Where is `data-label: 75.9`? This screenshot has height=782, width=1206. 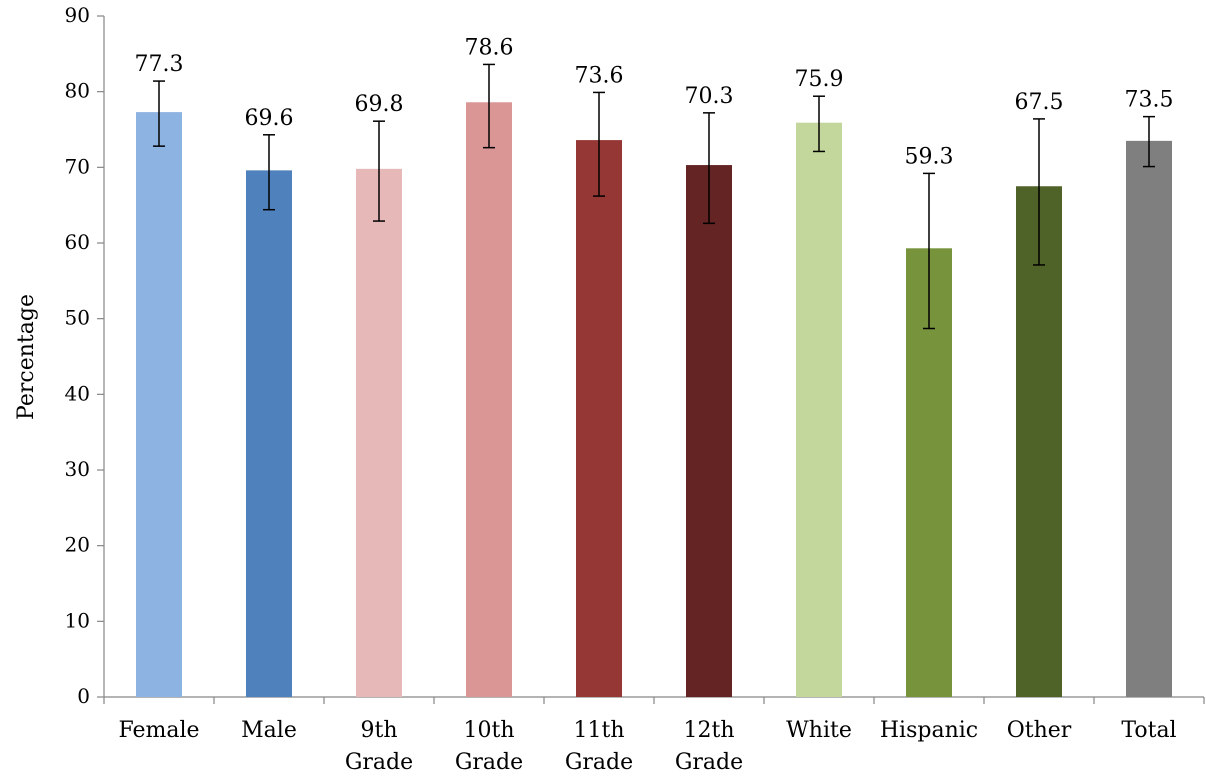
data-label: 75.9 is located at coordinates (819, 79).